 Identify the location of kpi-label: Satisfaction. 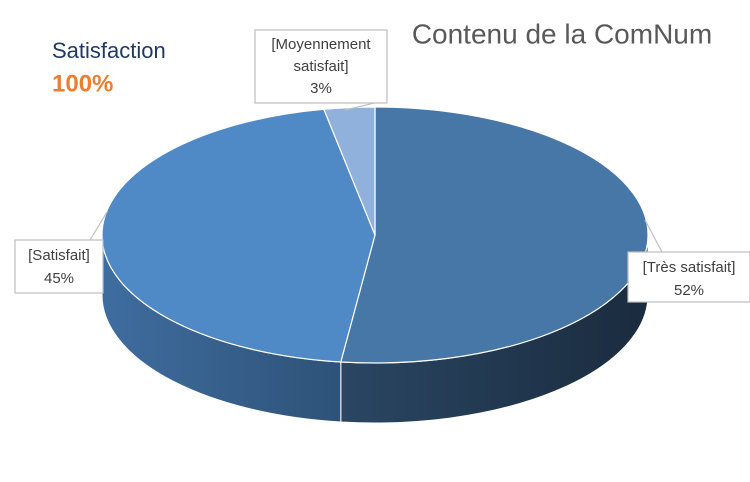
(109, 50).